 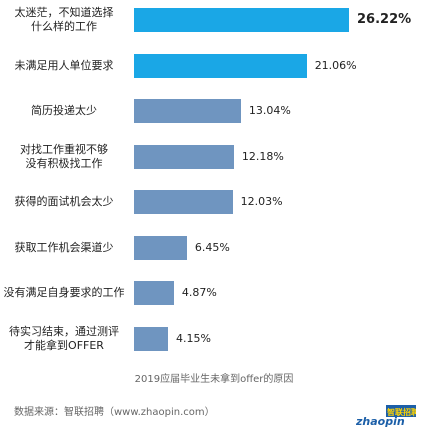 What do you see at coordinates (64, 65) in the screenshot?
I see `category-label: 未满足用人单位要求` at bounding box center [64, 65].